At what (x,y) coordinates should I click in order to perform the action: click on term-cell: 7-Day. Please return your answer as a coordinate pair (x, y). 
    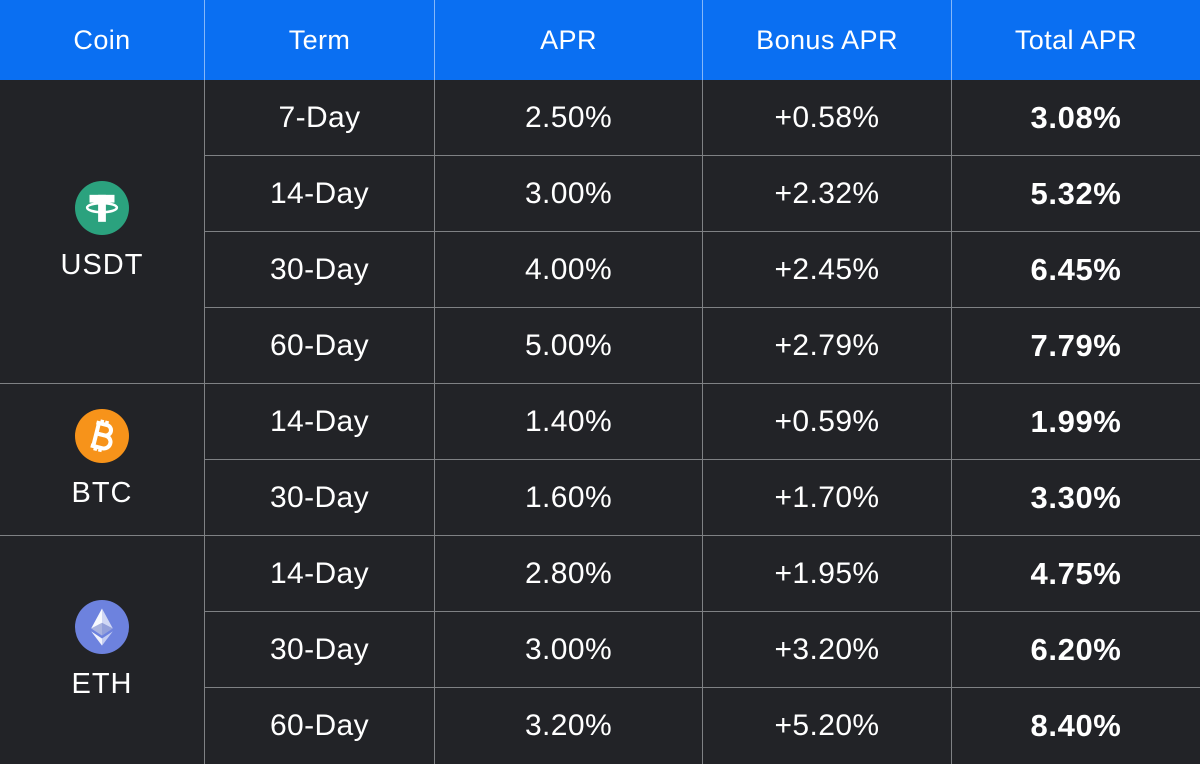
    Looking at the image, I should click on (320, 118).